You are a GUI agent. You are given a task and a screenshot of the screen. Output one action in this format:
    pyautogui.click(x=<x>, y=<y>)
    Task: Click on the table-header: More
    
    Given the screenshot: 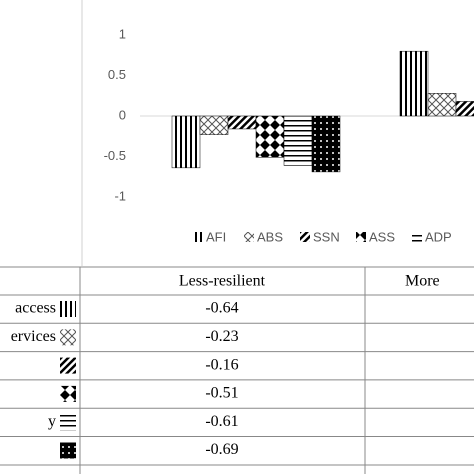 What is the action you would take?
    pyautogui.click(x=422, y=281)
    